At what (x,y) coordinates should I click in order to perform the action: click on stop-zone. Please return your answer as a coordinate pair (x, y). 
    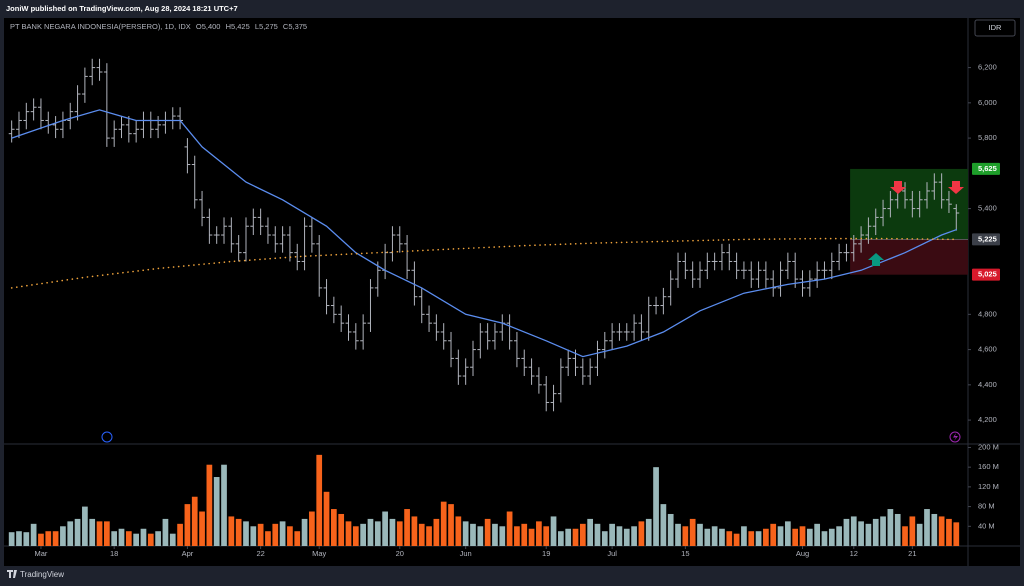
    Looking at the image, I should click on (909, 257).